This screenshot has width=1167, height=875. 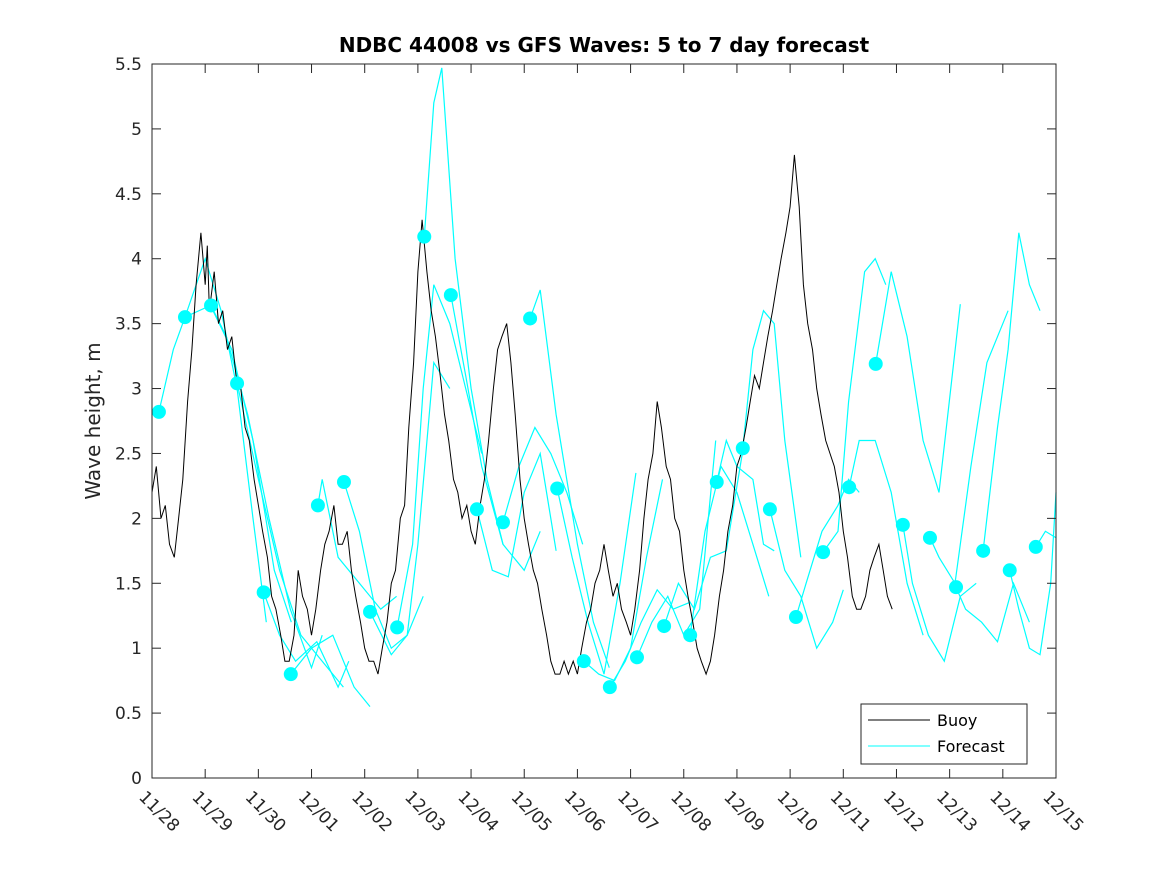 What do you see at coordinates (128, 325) in the screenshot?
I see `y-tick-label: 3.5` at bounding box center [128, 325].